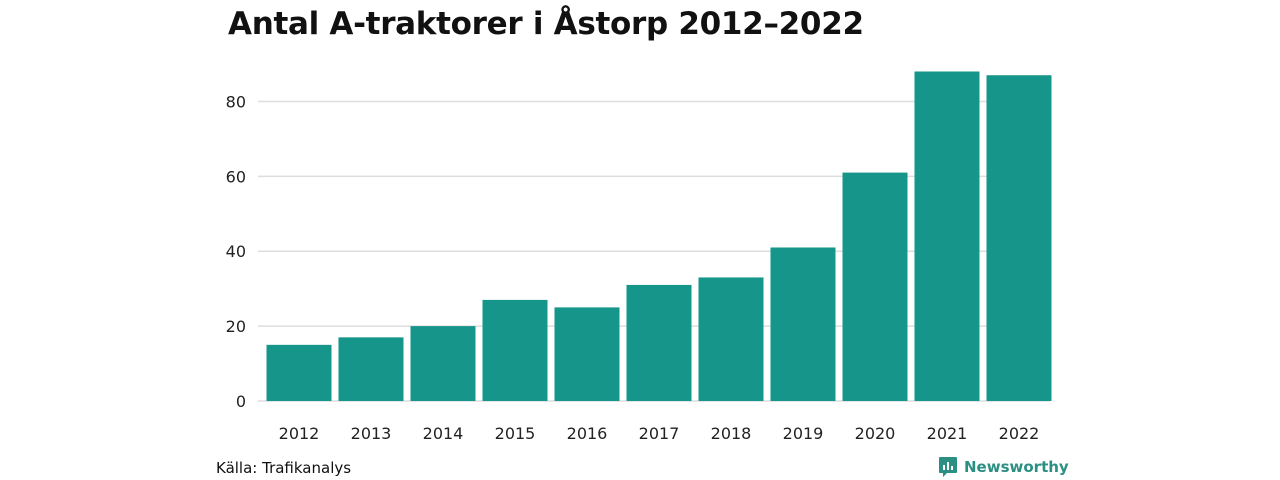  Describe the element at coordinates (236, 176) in the screenshot. I see `y-tick-label: 60` at that location.